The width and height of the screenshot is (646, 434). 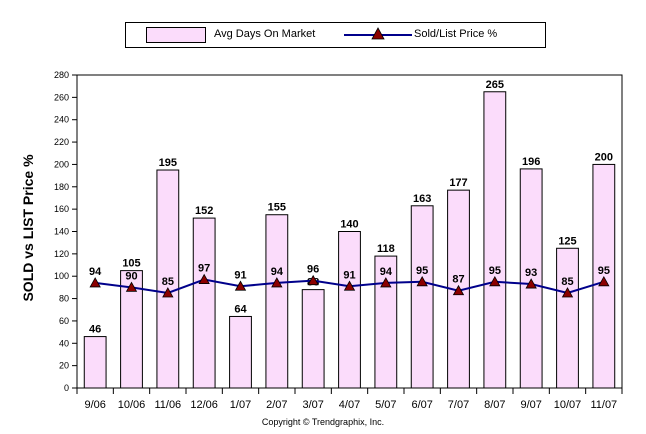 I want to click on bar-value-label: 196, so click(x=531, y=162).